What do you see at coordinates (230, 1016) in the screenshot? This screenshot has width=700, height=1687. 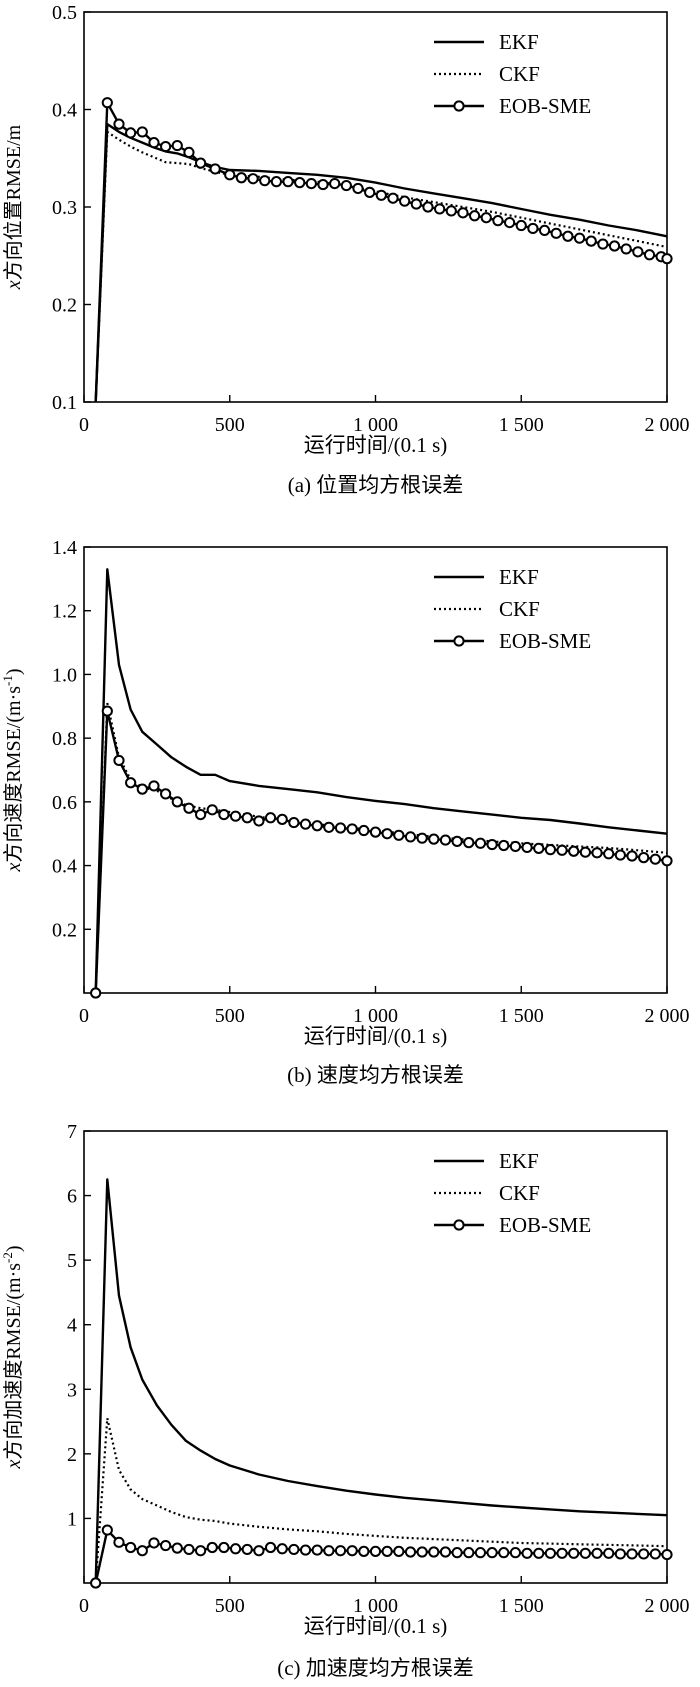 I see `x-tick-label: 500` at bounding box center [230, 1016].